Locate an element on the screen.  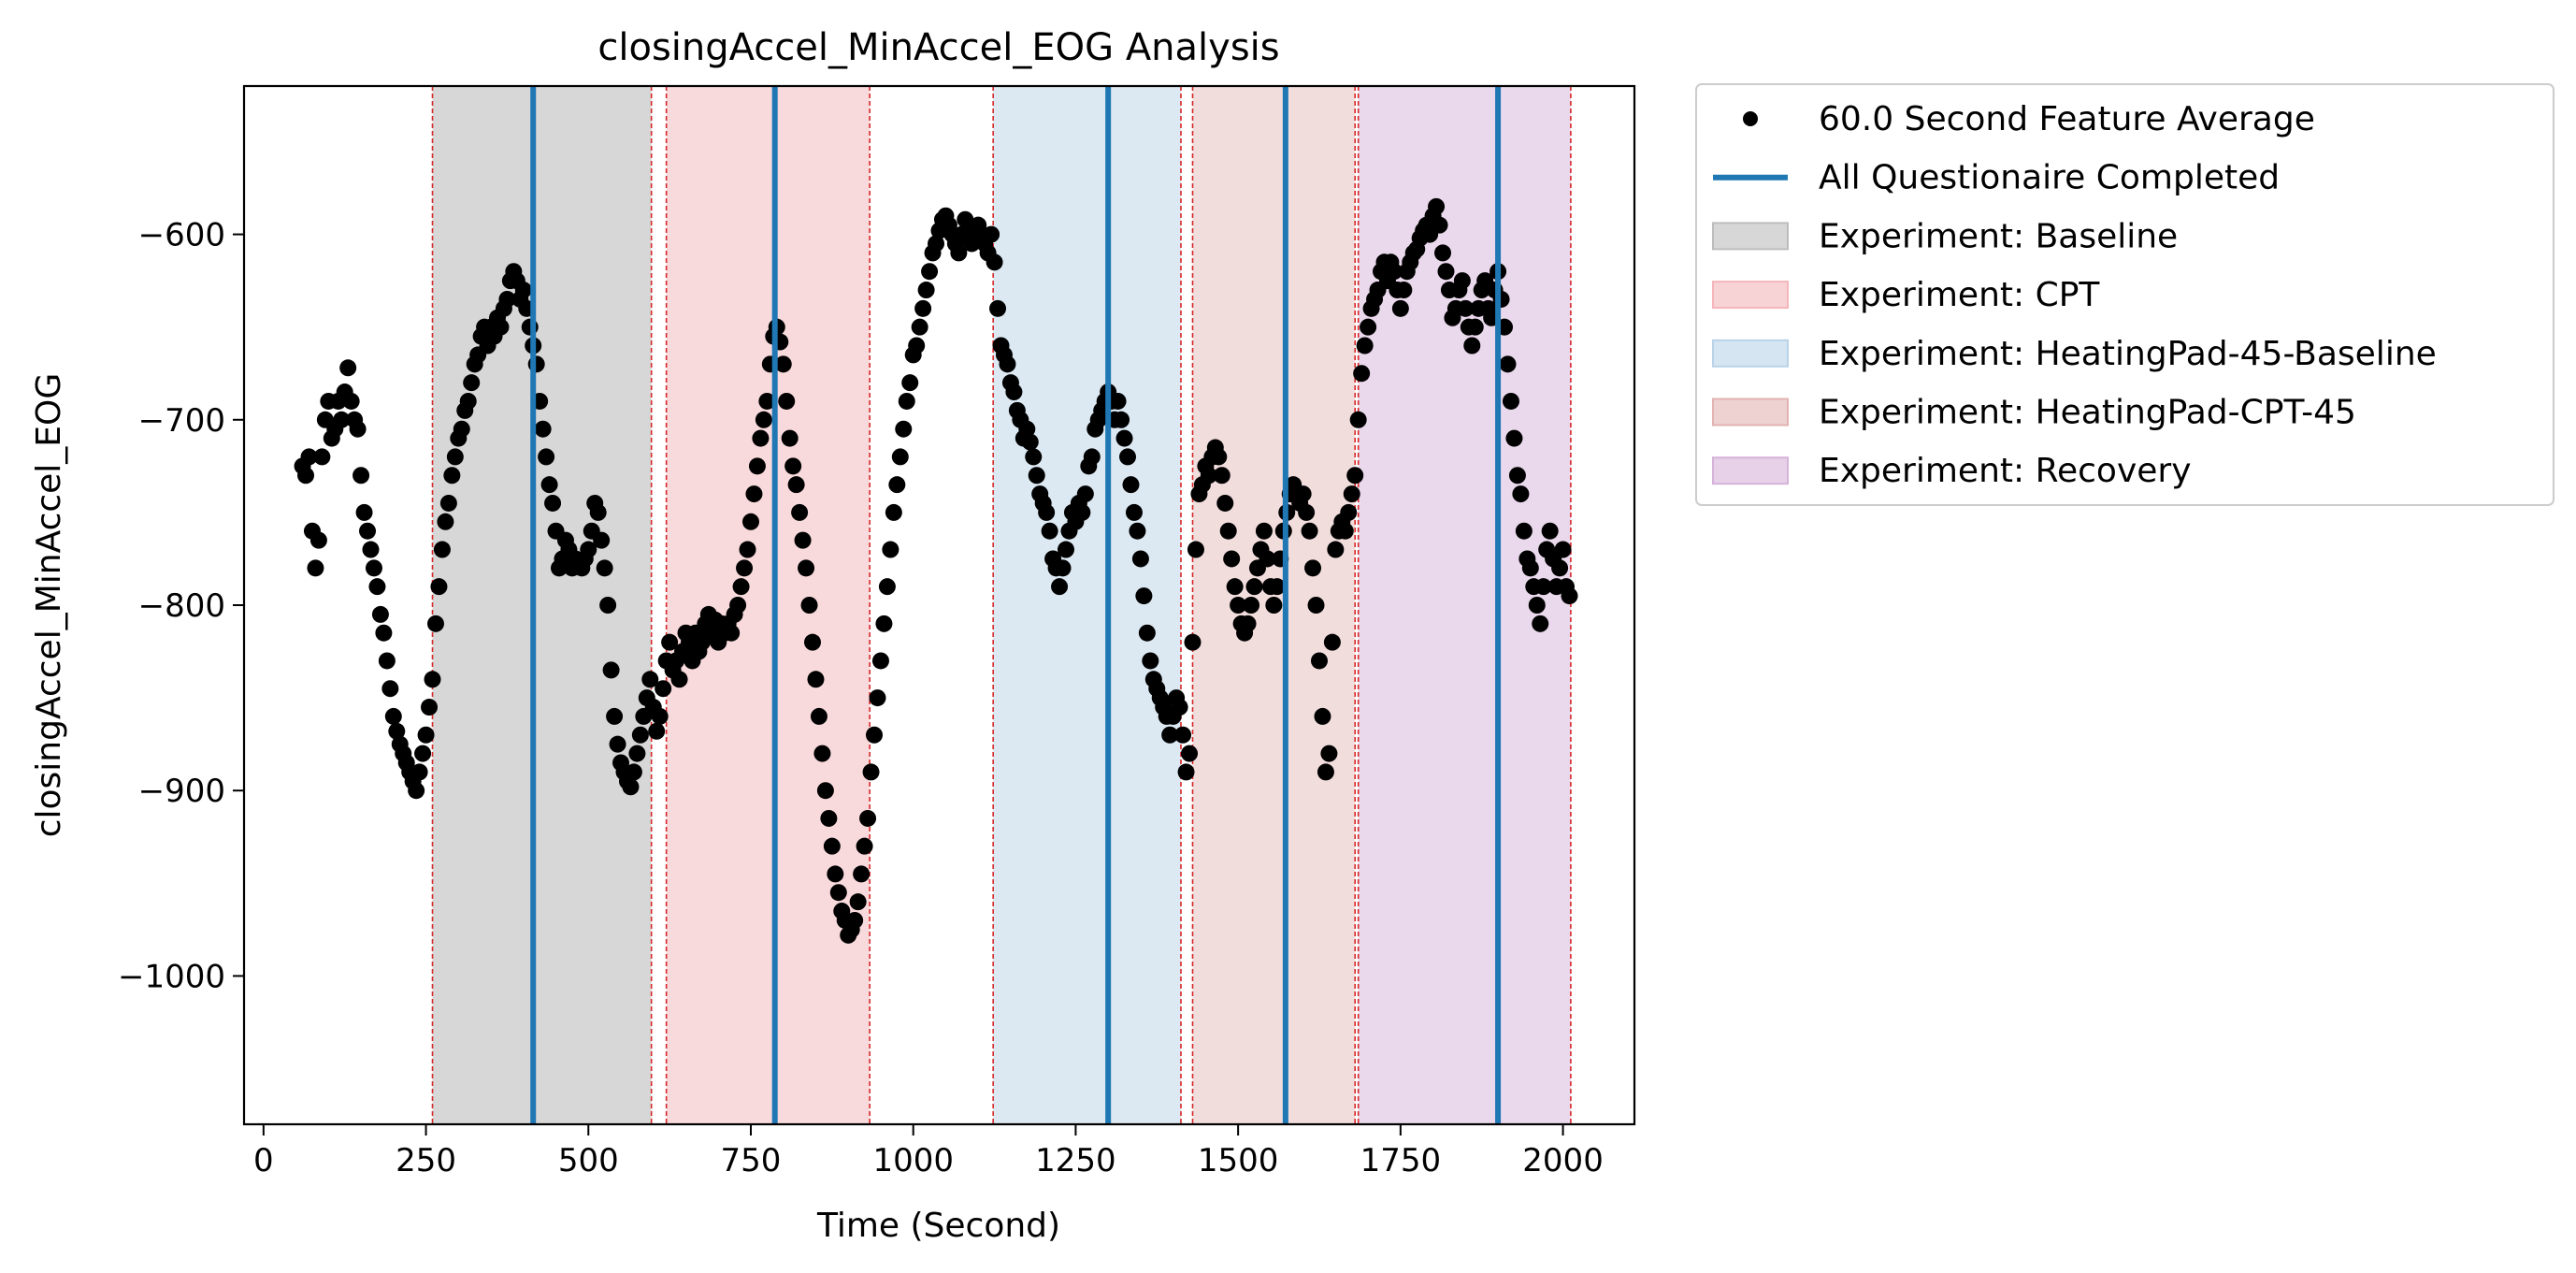
x-tick-label: 1000 is located at coordinates (913, 1160).